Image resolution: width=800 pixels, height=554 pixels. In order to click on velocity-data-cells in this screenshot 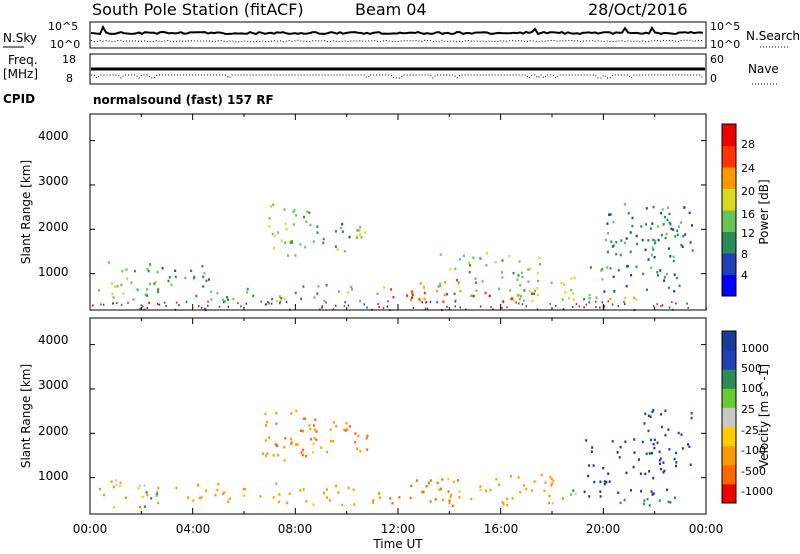, I will do `click(396, 458)`.